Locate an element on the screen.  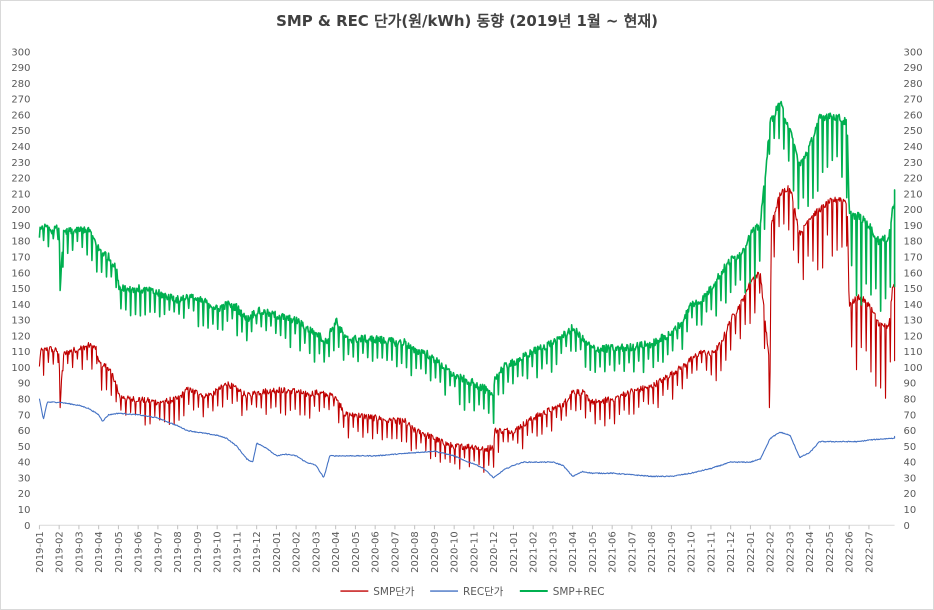
y-tick-label-left: 230 is located at coordinates (20, 163).